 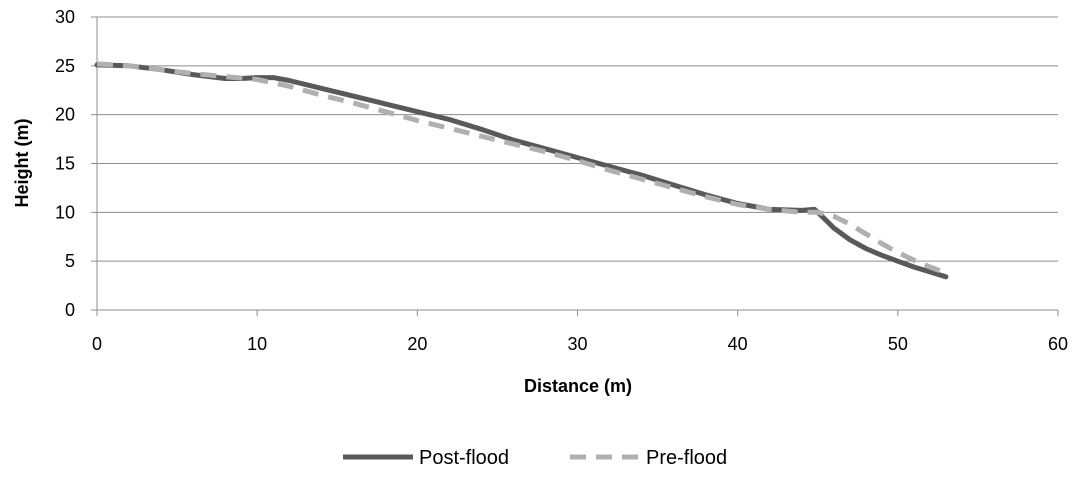 What do you see at coordinates (22, 163) in the screenshot?
I see `y-axis-title: Height (m)` at bounding box center [22, 163].